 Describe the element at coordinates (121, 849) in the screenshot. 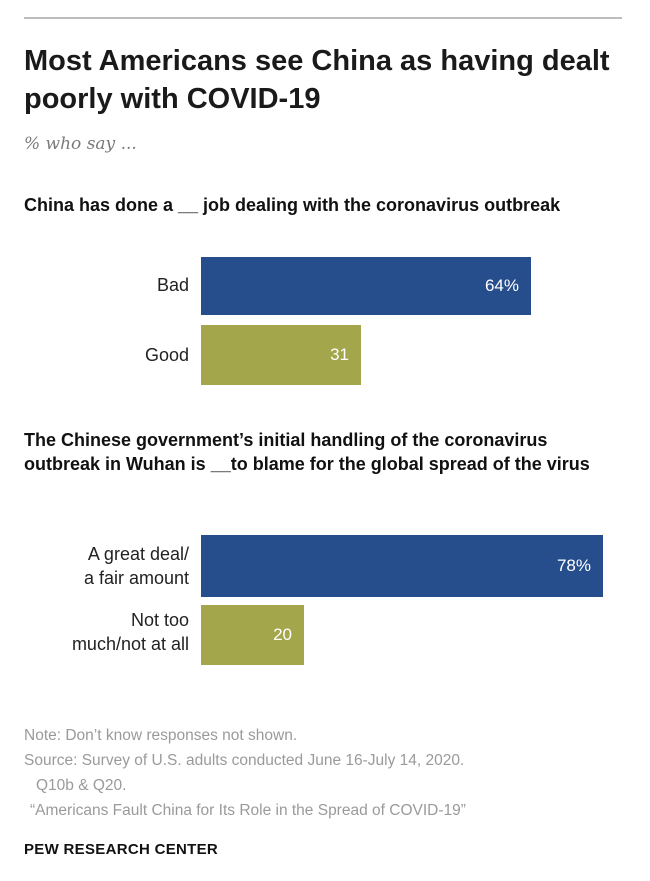

I see `pew-research-center-logo: PEW RESEARCH CENTER` at that location.